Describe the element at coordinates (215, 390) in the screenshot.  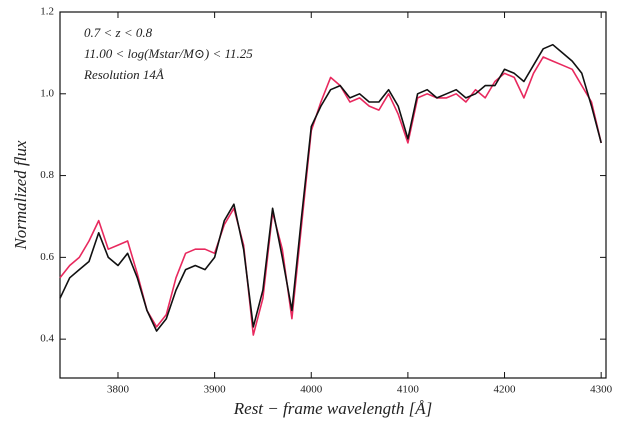
I see `x-tick-label: 3900` at that location.